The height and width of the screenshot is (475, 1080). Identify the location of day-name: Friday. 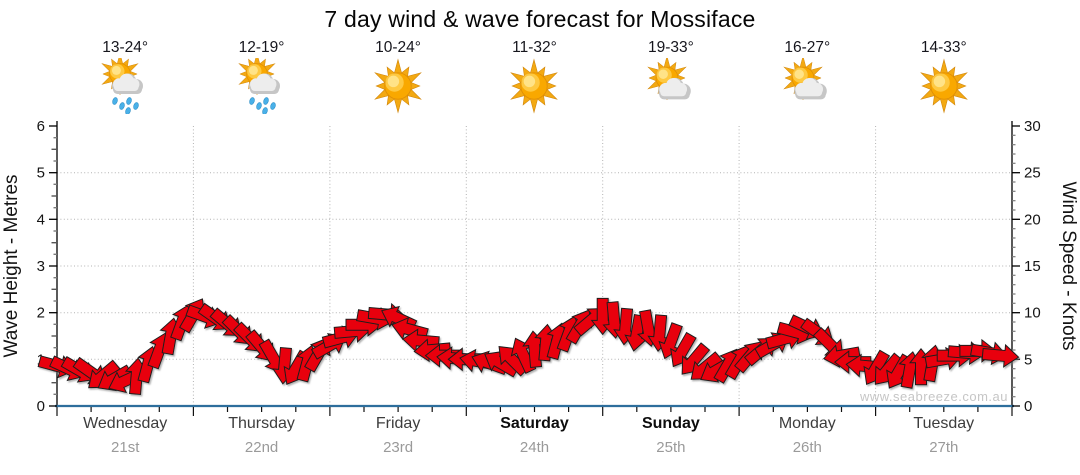
(398, 423).